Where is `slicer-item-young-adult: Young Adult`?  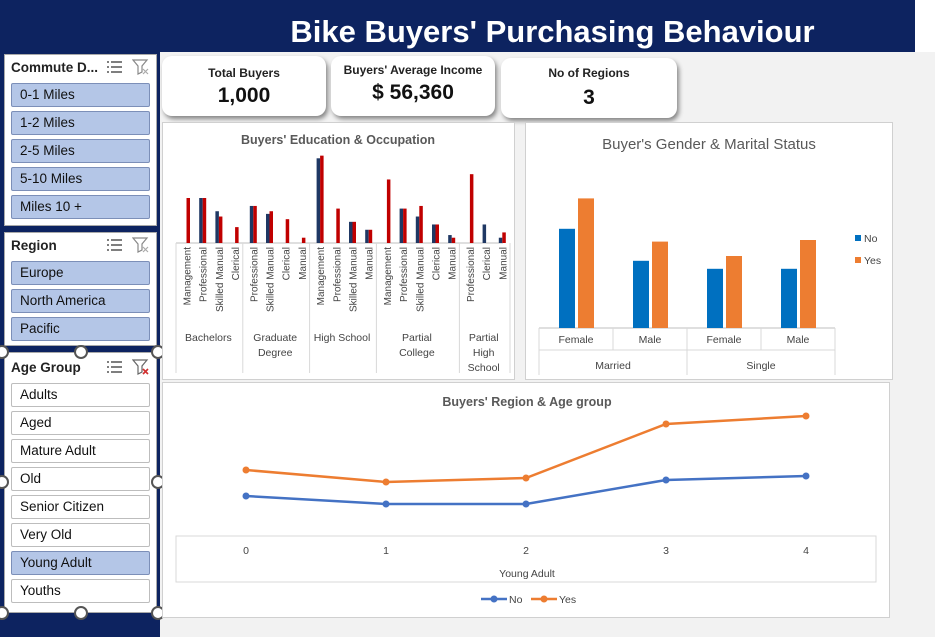
slicer-item-young-adult: Young Adult is located at coordinates (80, 563).